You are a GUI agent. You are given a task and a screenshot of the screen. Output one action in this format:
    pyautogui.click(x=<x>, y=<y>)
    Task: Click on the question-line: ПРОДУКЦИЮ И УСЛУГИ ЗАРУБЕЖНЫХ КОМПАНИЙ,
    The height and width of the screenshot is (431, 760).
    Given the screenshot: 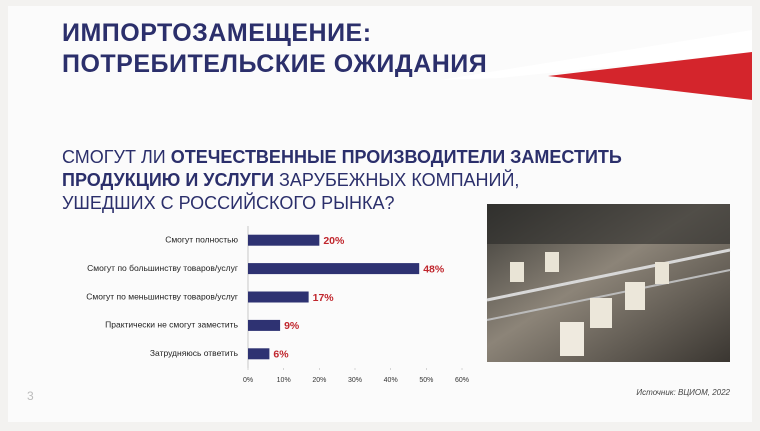 What is the action you would take?
    pyautogui.click(x=342, y=180)
    